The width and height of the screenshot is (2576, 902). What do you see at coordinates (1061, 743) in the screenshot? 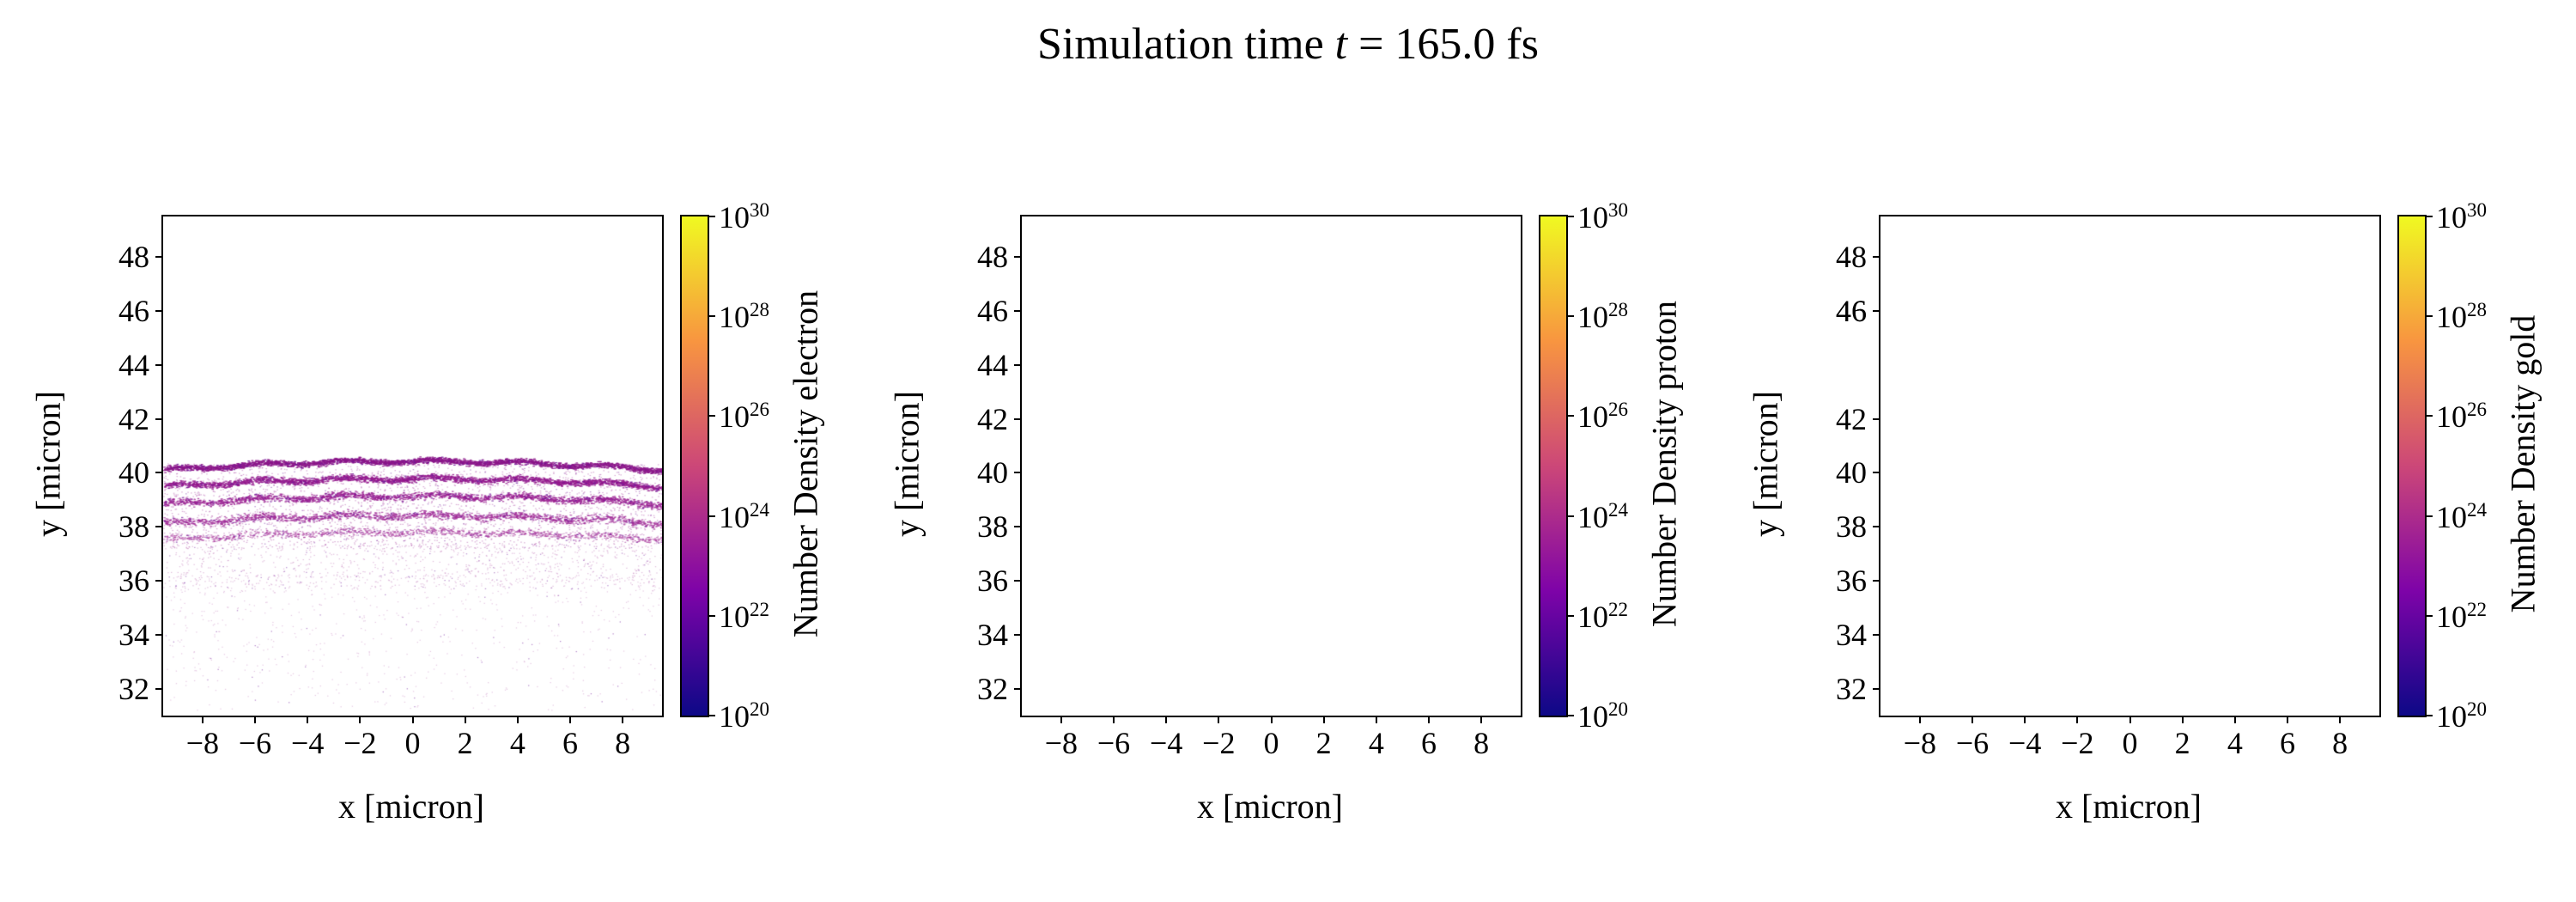
I see `x-tick-label: −8` at bounding box center [1061, 743].